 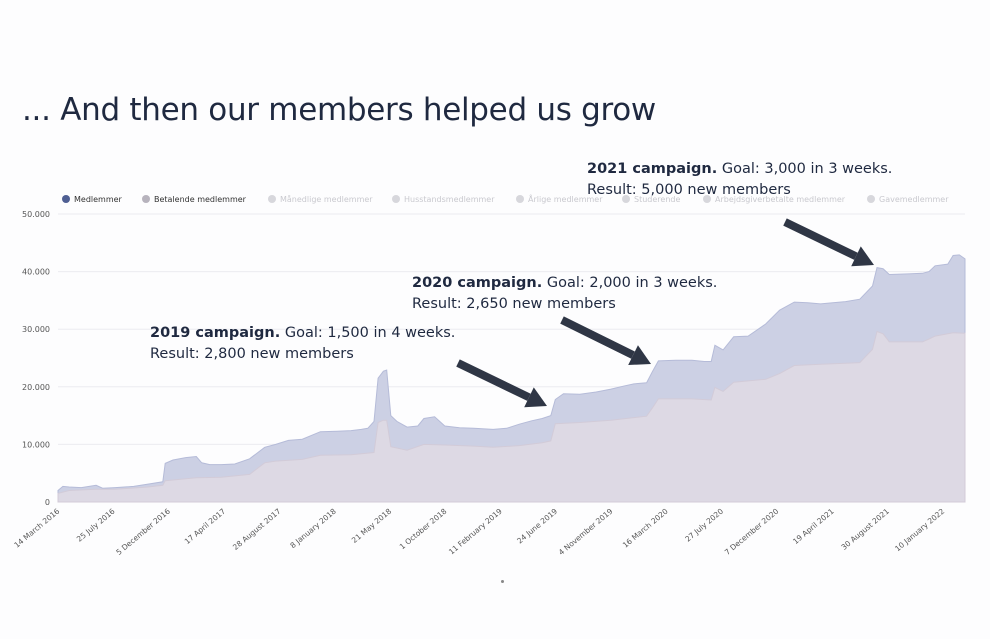 I want to click on legend-item: Månedlige medlemmer, so click(x=320, y=199).